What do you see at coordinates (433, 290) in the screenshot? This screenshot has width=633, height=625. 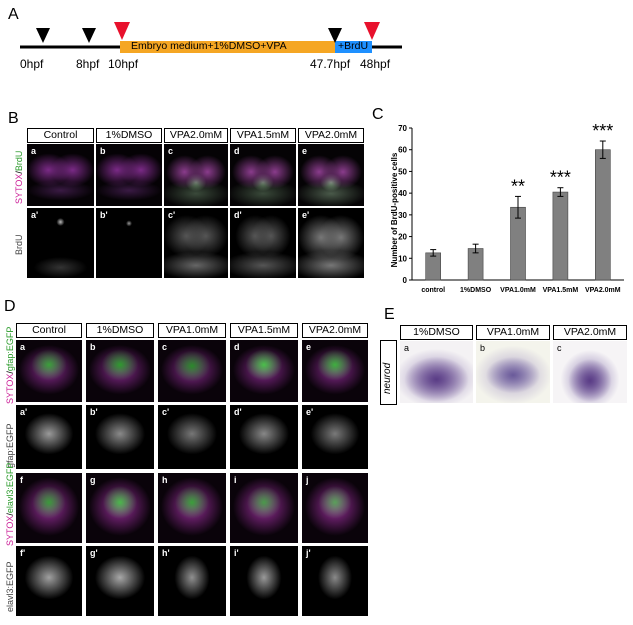 I see `chart-x-tick-label-0: control` at bounding box center [433, 290].